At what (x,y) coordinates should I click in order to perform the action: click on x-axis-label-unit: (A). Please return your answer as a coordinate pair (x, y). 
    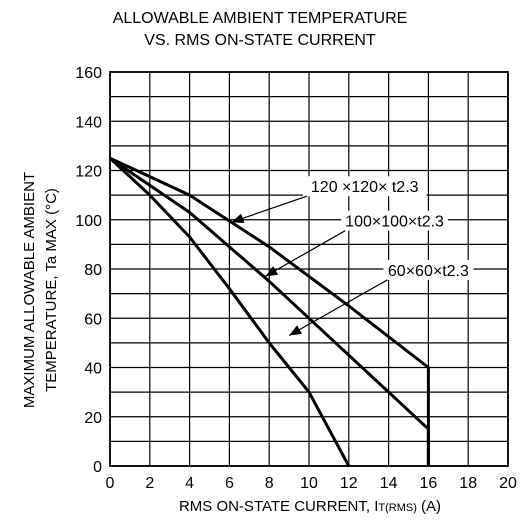
    Looking at the image, I should click on (429, 506).